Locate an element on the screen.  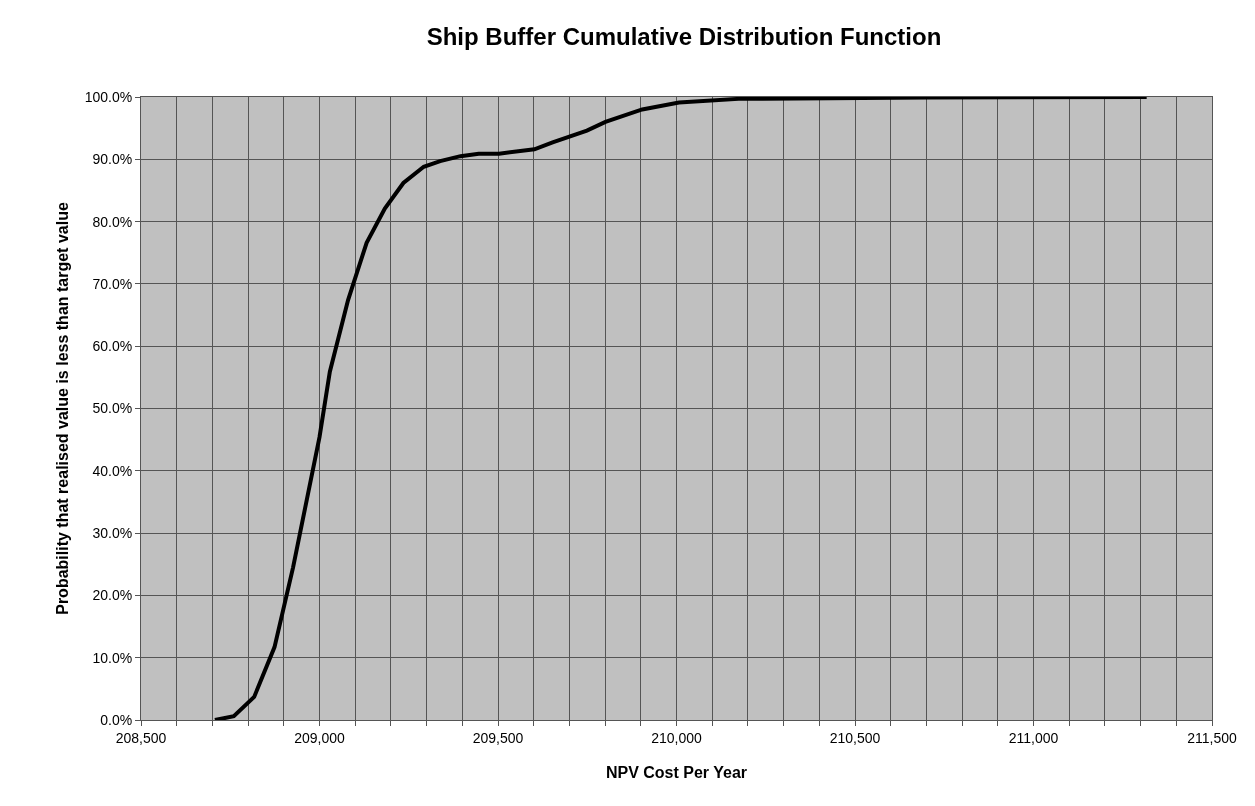
x-tick-label: 209,000 is located at coordinates (320, 737).